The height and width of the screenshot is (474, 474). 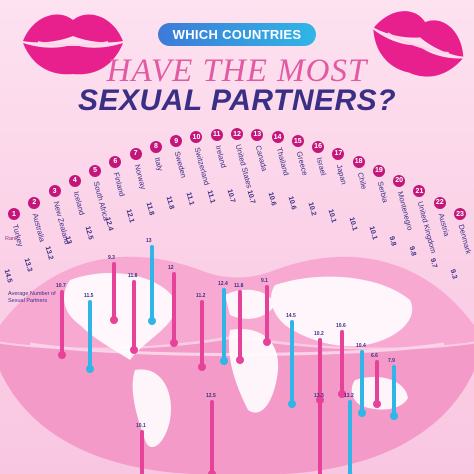 What do you see at coordinates (362, 180) in the screenshot?
I see `country-name: Chile` at bounding box center [362, 180].